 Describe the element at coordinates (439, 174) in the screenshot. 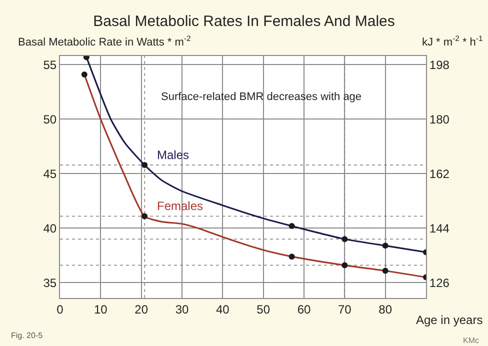

I see `y2-tick-label: 162` at that location.